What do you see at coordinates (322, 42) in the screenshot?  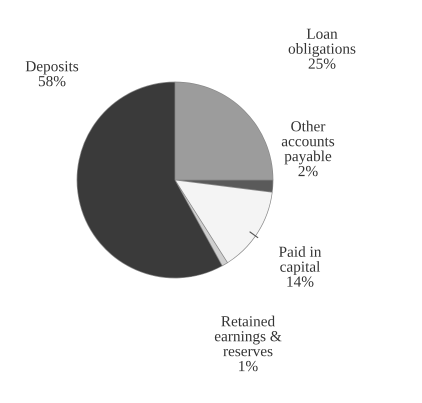 I see `slice-label: Loan obligations` at bounding box center [322, 42].